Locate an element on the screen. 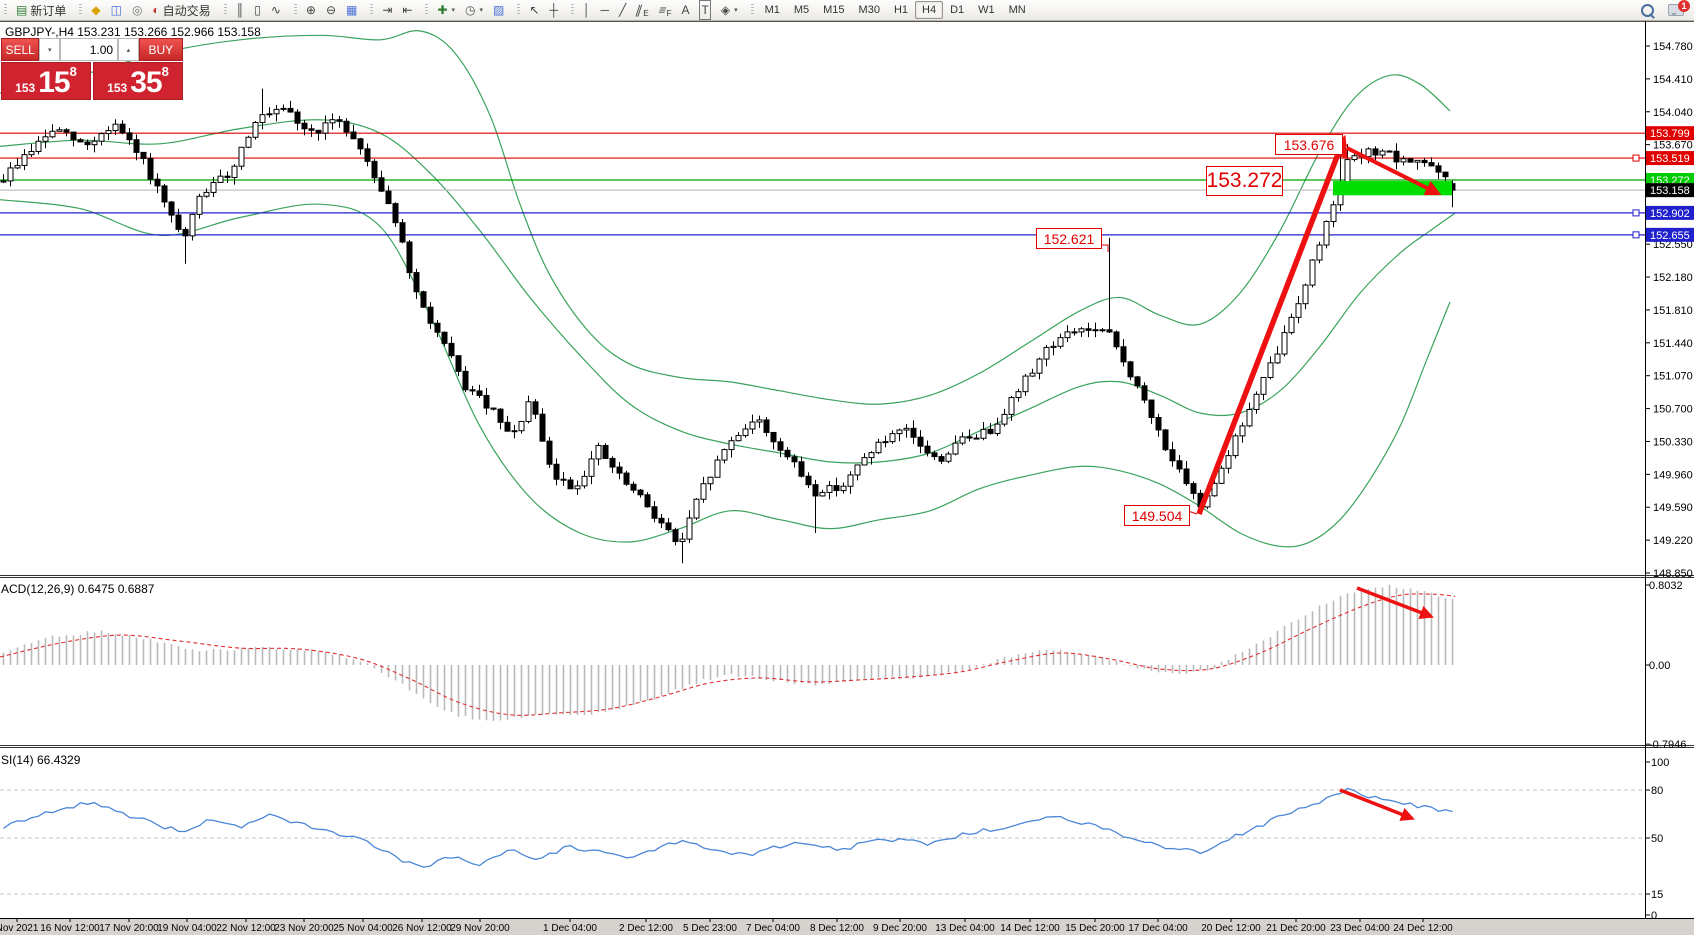  price-annotation-152.621: 152.621 is located at coordinates (1069, 238).